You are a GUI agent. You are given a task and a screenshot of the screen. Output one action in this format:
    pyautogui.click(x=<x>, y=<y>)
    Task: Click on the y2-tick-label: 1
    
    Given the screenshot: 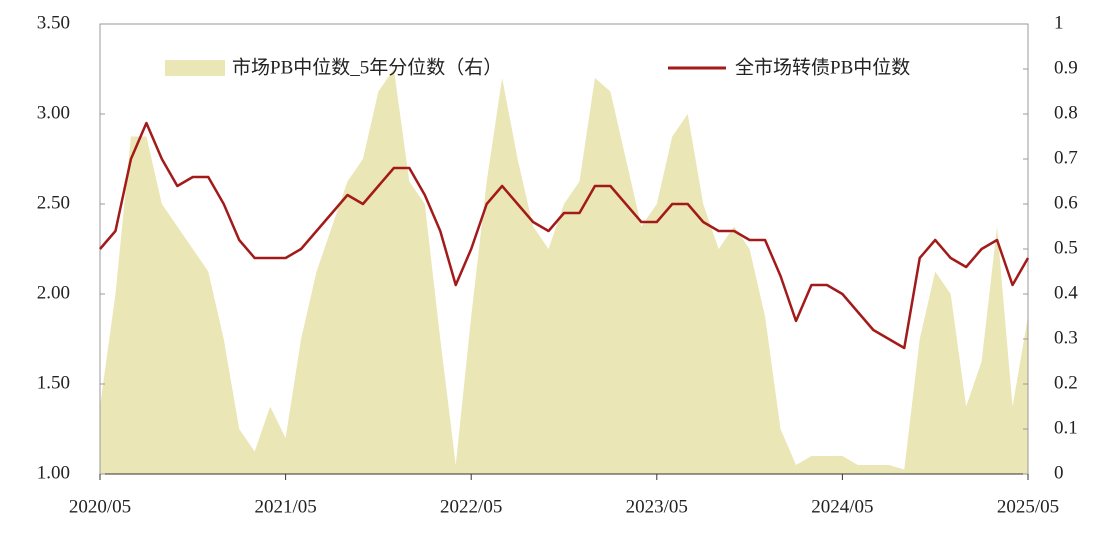 What is the action you would take?
    pyautogui.click(x=1059, y=22)
    